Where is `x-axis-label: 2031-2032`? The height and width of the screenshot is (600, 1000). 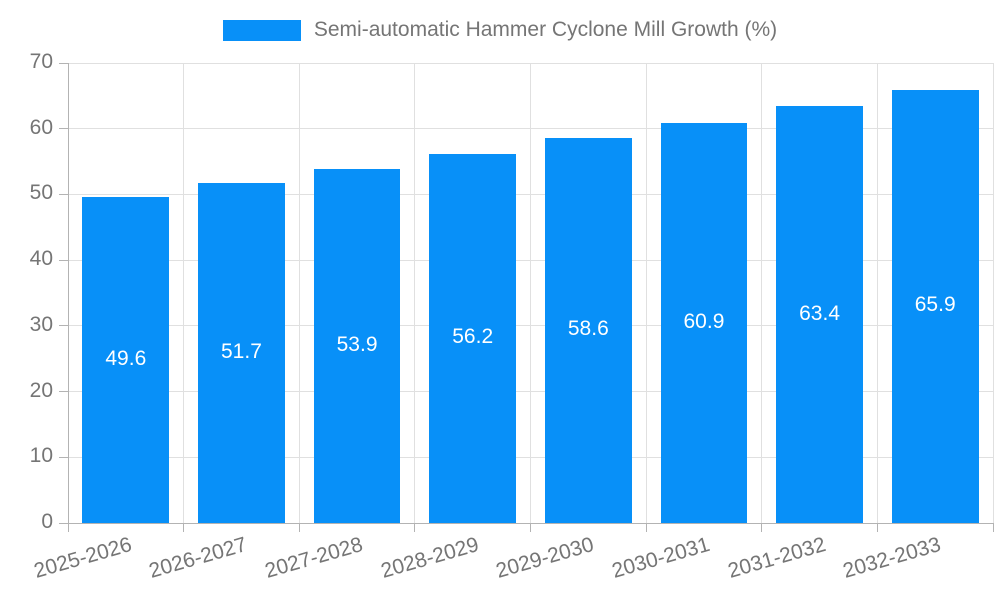
x-axis-label: 2031-2032 is located at coordinates (776, 558).